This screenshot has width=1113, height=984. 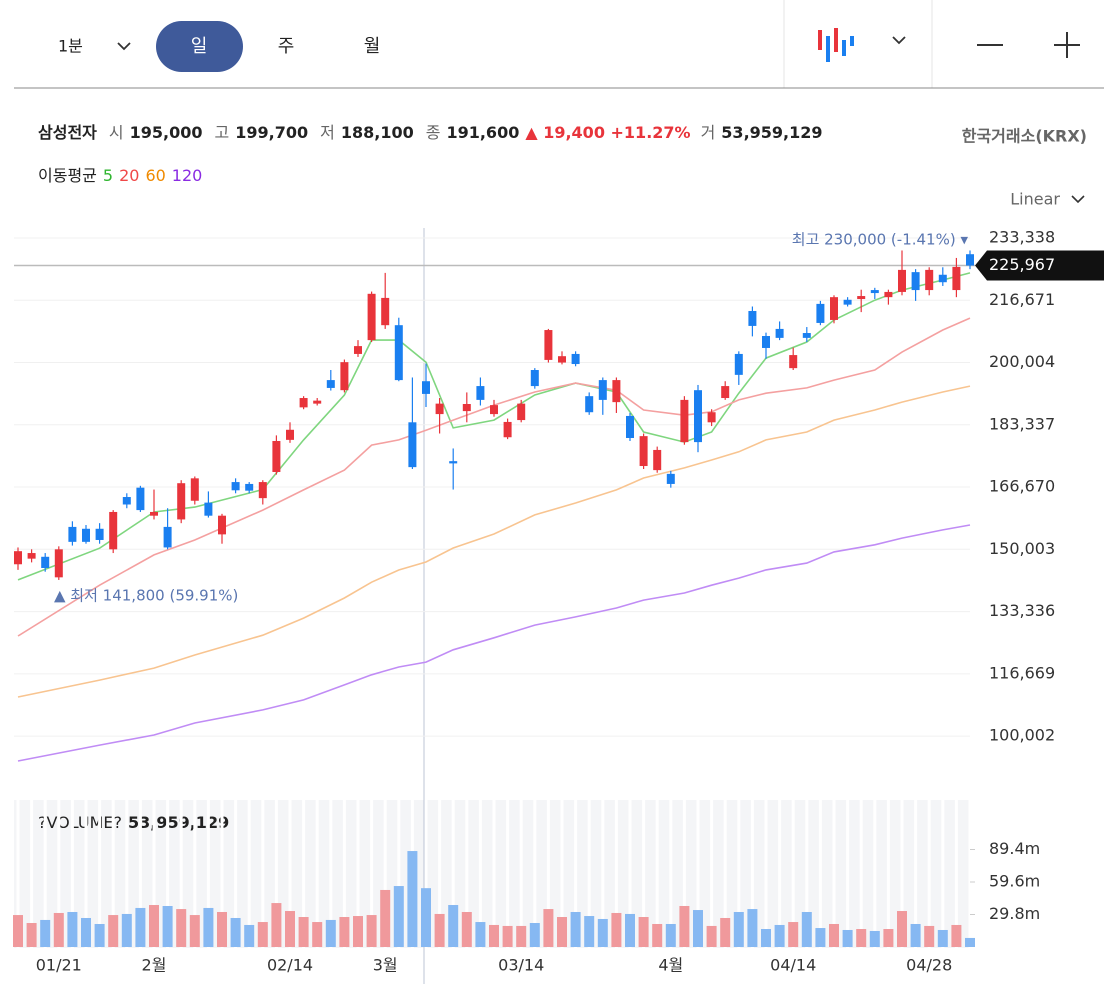 I want to click on volume-label: ?VOLUME?, so click(x=80, y=822).